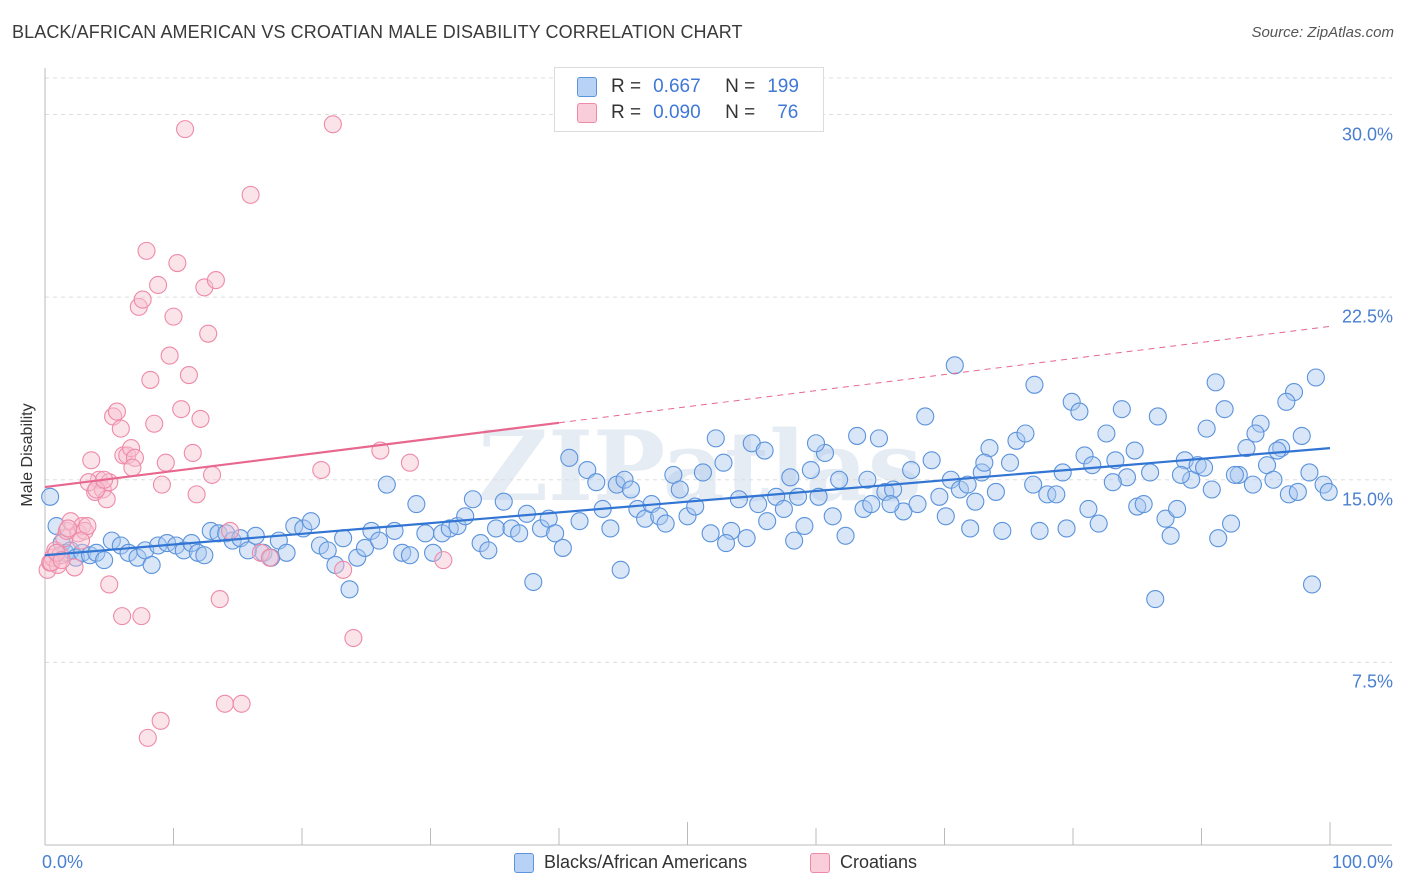 The image size is (1406, 892). Describe the element at coordinates (587, 87) in the screenshot. I see `blue-swatch` at that location.